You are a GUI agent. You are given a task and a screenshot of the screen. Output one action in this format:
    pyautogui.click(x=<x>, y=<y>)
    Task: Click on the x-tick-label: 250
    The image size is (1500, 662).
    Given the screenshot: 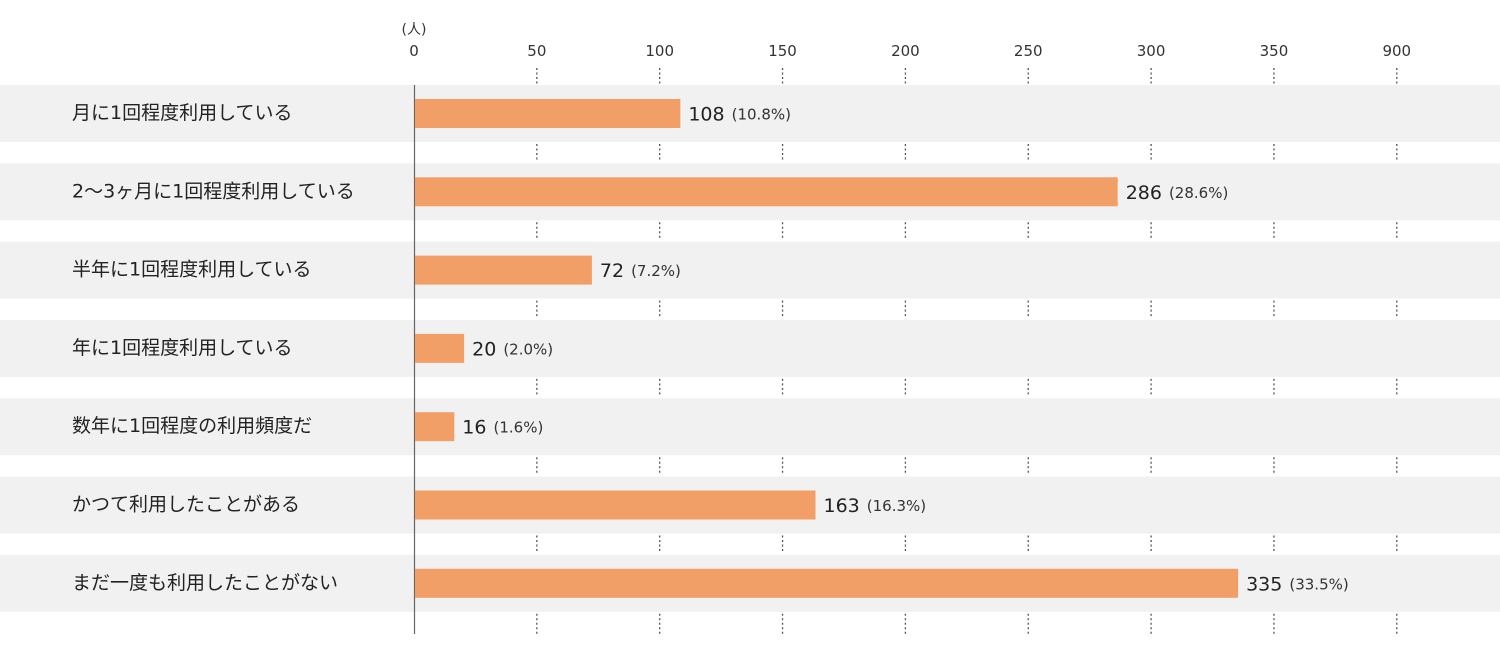 What is the action you would take?
    pyautogui.click(x=1028, y=51)
    